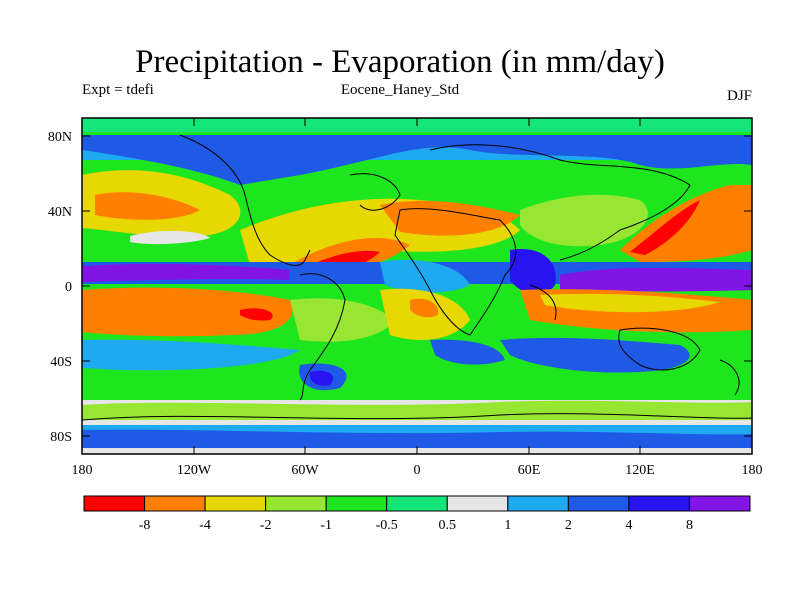 This screenshot has width=800, height=600. Describe the element at coordinates (194, 470) in the screenshot. I see `lon-tick-label: 120W` at that location.